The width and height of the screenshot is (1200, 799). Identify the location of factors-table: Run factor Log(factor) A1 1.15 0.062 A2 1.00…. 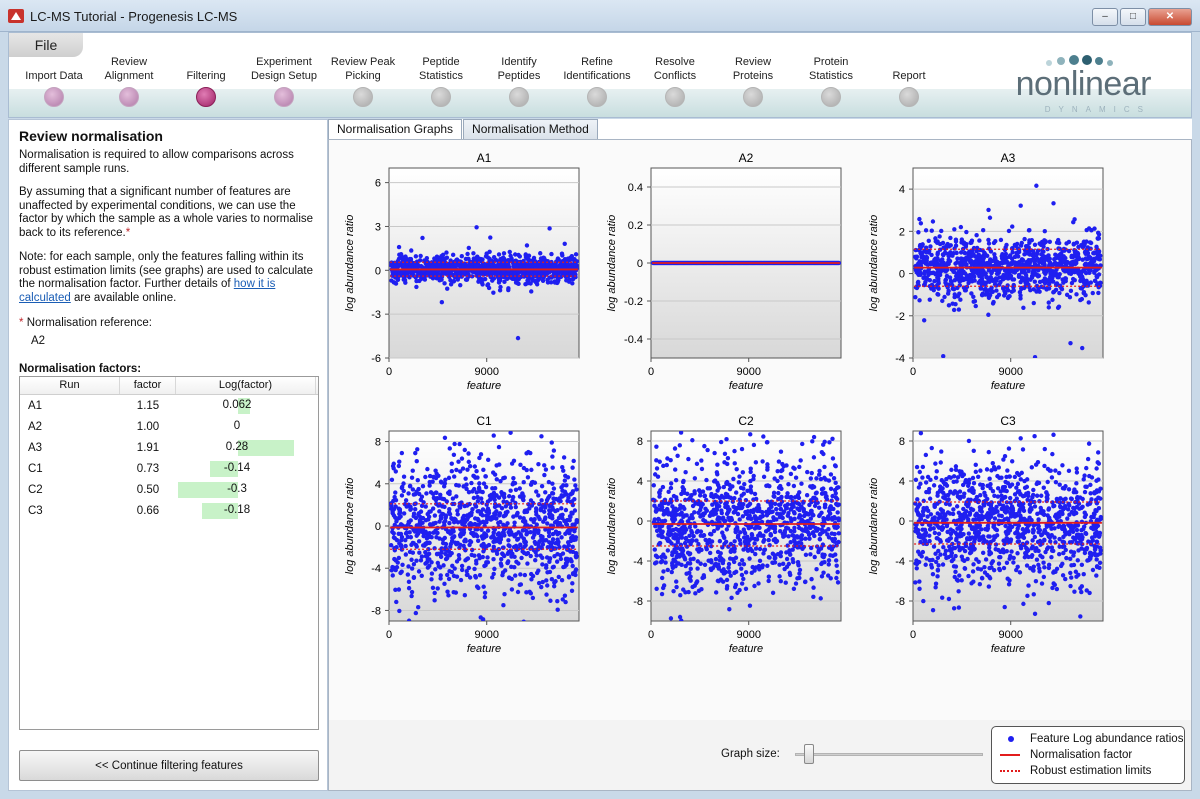
(169, 553).